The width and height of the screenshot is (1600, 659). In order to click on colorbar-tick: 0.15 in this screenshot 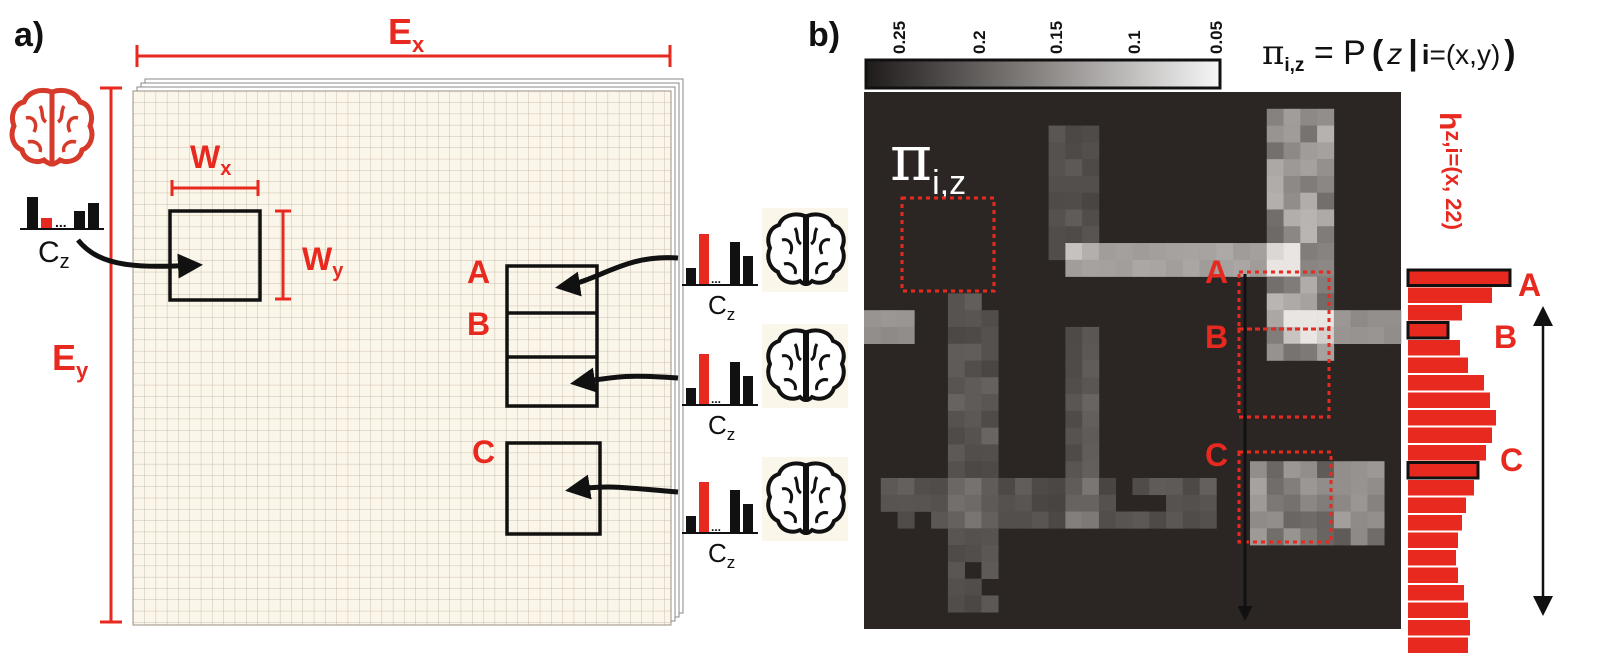, I will do `click(1056, 37)`.